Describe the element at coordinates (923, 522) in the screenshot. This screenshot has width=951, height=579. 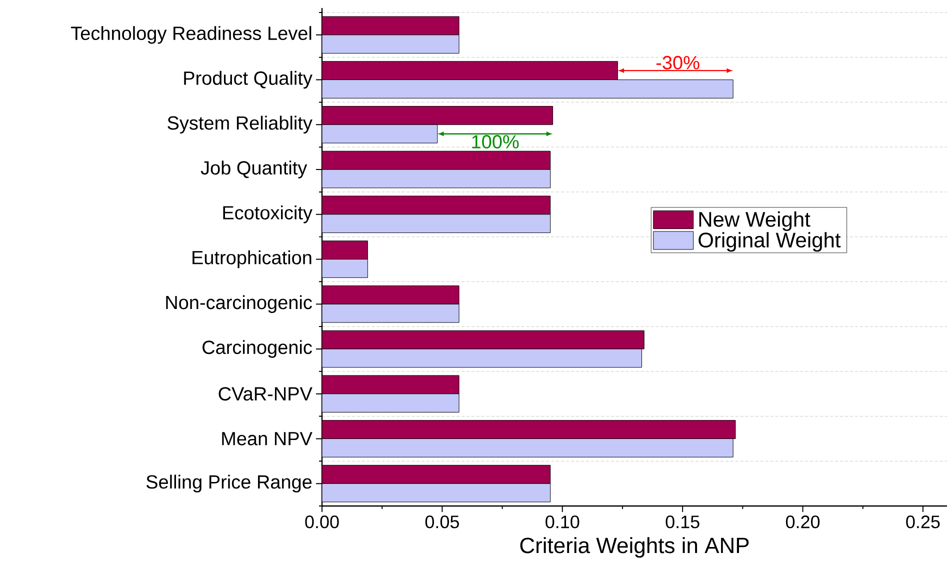
I see `x-tick-label: 0.25` at that location.